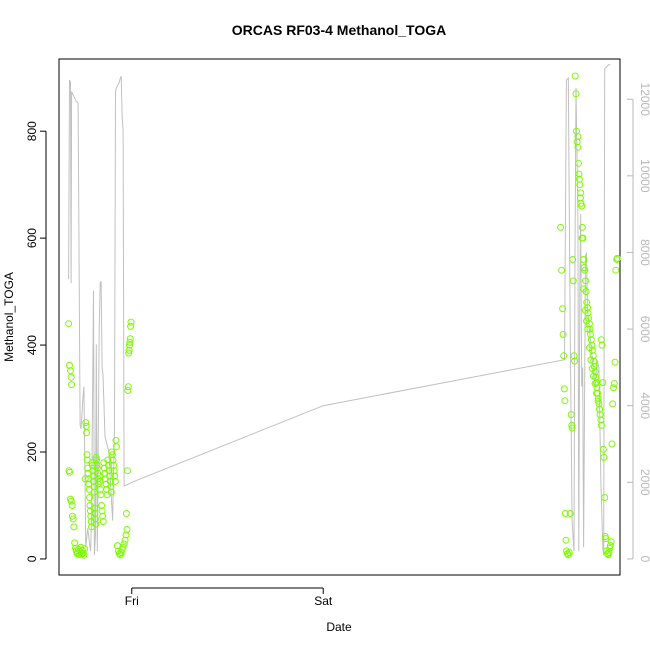 Image resolution: width=650 pixels, height=650 pixels. What do you see at coordinates (32, 238) in the screenshot?
I see `left-tick-label: 600` at bounding box center [32, 238].